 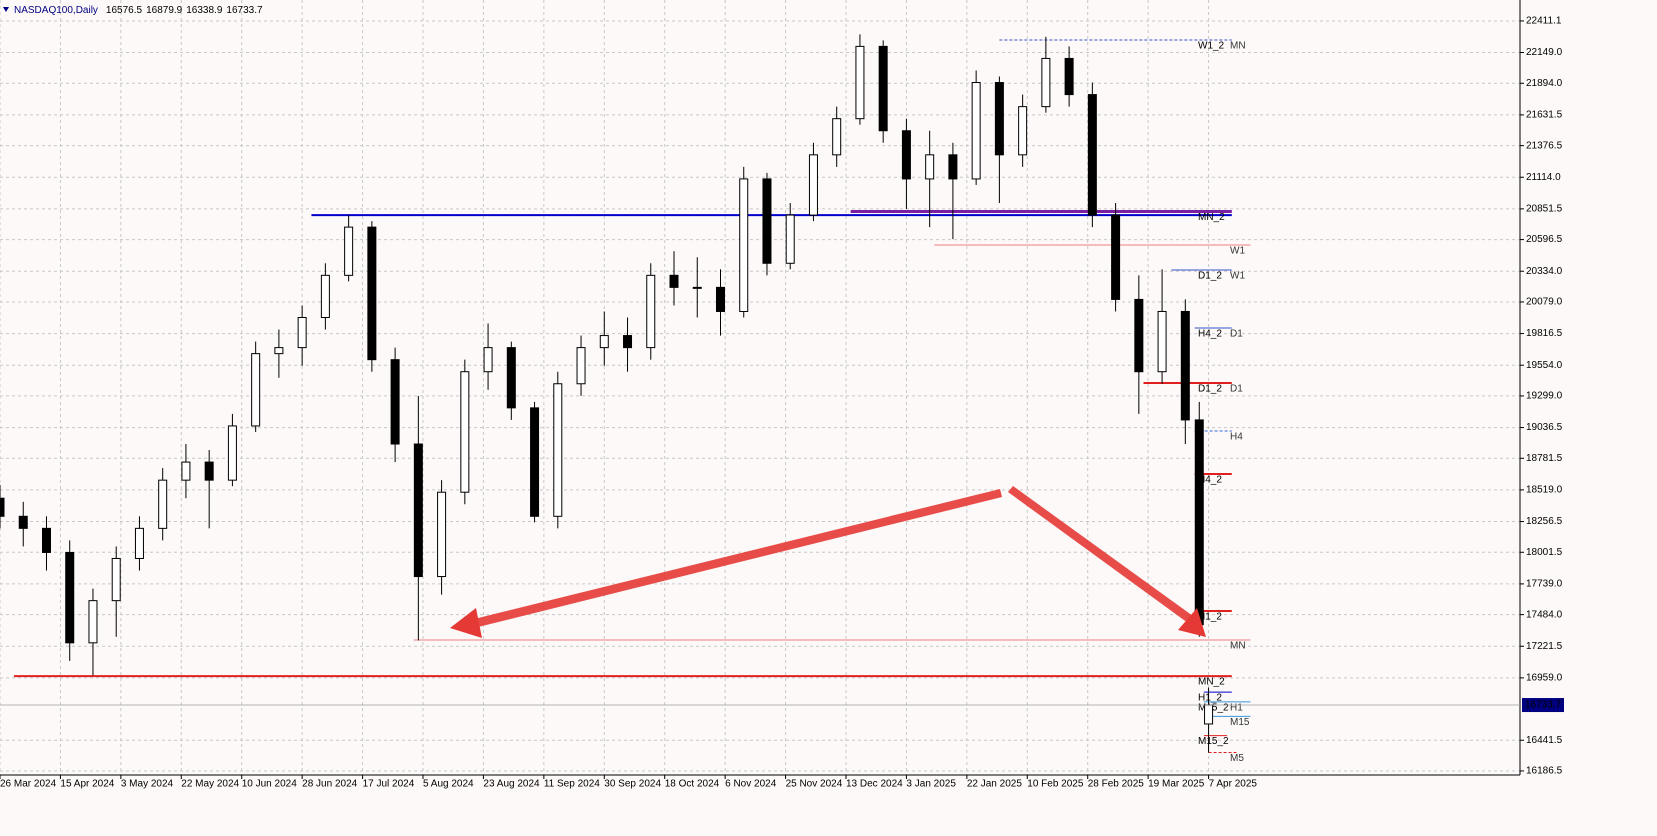 What do you see at coordinates (1544, 52) in the screenshot?
I see `y-tick-label: 22149.0` at bounding box center [1544, 52].